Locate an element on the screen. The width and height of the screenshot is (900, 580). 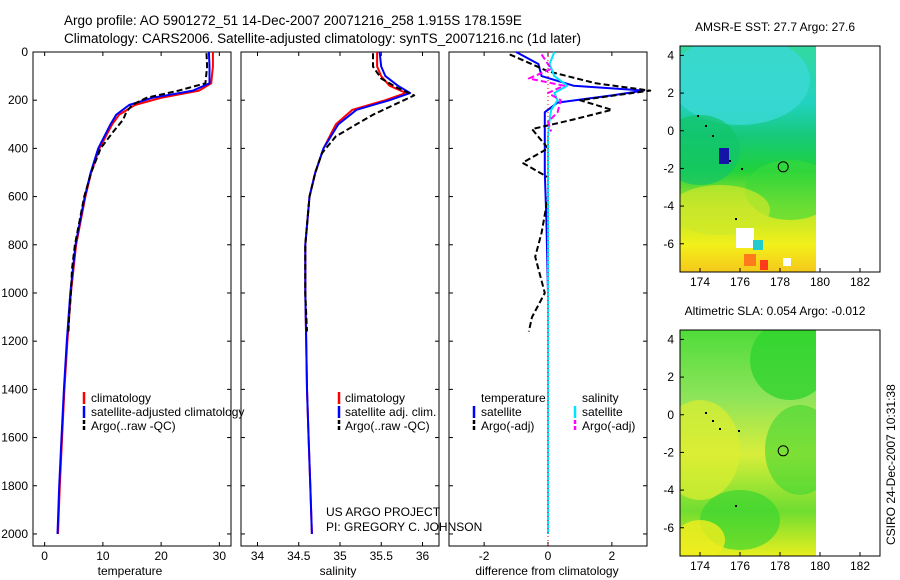
sla-argo-location-marker is located at coordinates (783, 451).